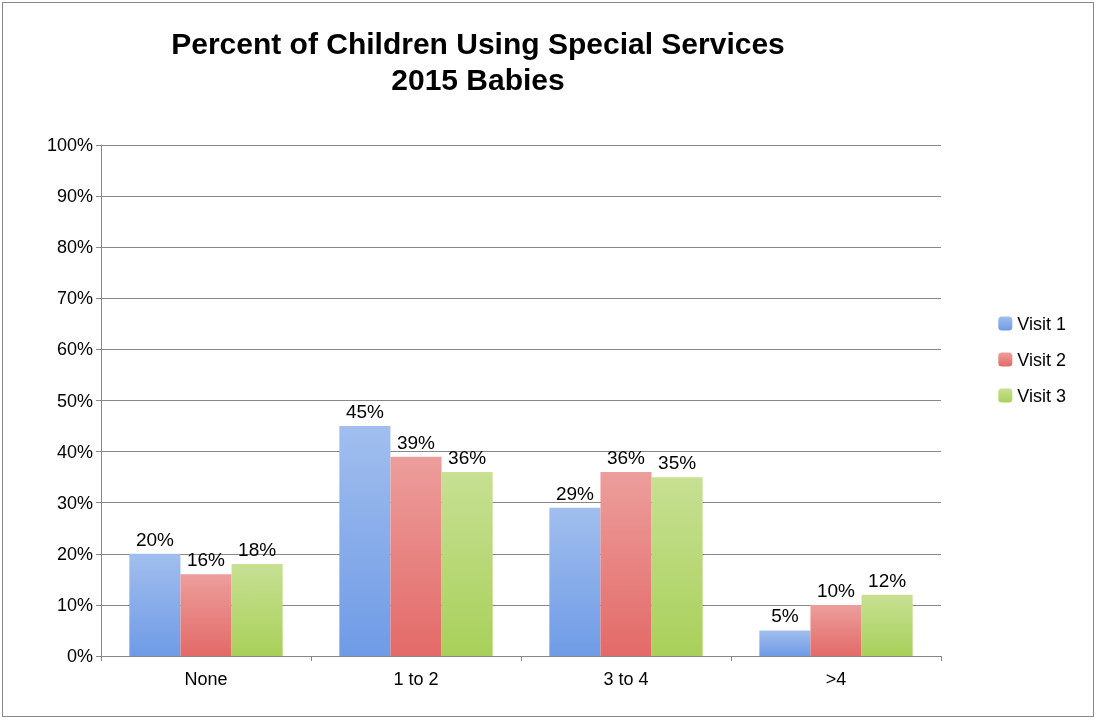  What do you see at coordinates (74, 400) in the screenshot?
I see `y-tick-label: 50%` at bounding box center [74, 400].